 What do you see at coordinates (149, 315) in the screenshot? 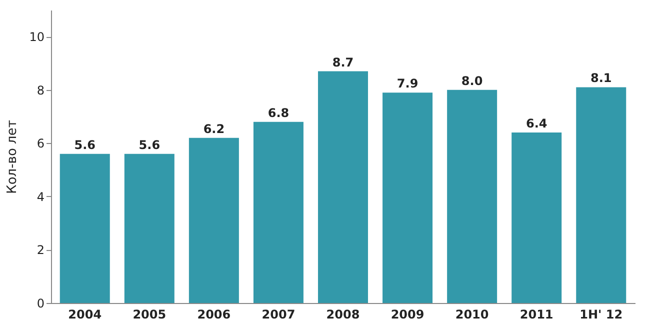
I see `x-tick-label: 2005` at bounding box center [149, 315].